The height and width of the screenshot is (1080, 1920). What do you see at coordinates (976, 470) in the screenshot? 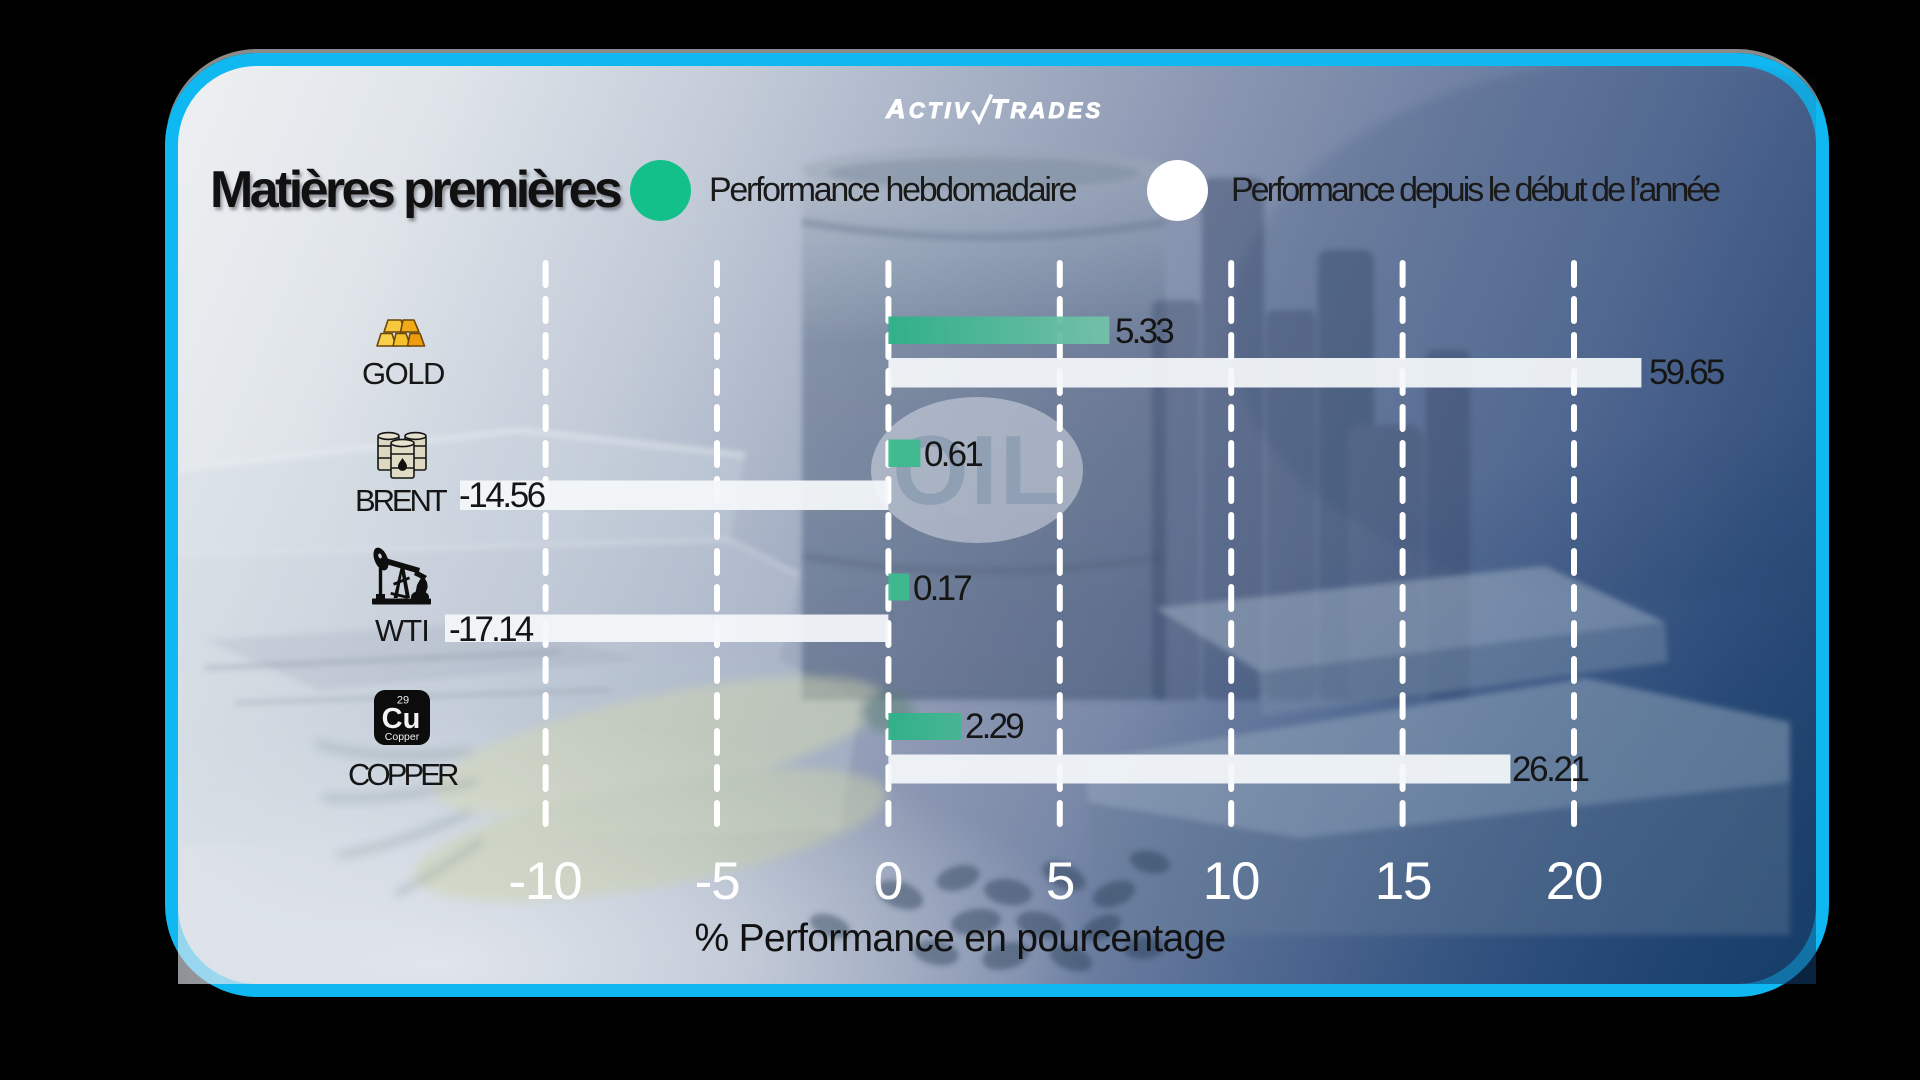
I see `svg-text: OIL` at bounding box center [976, 470].